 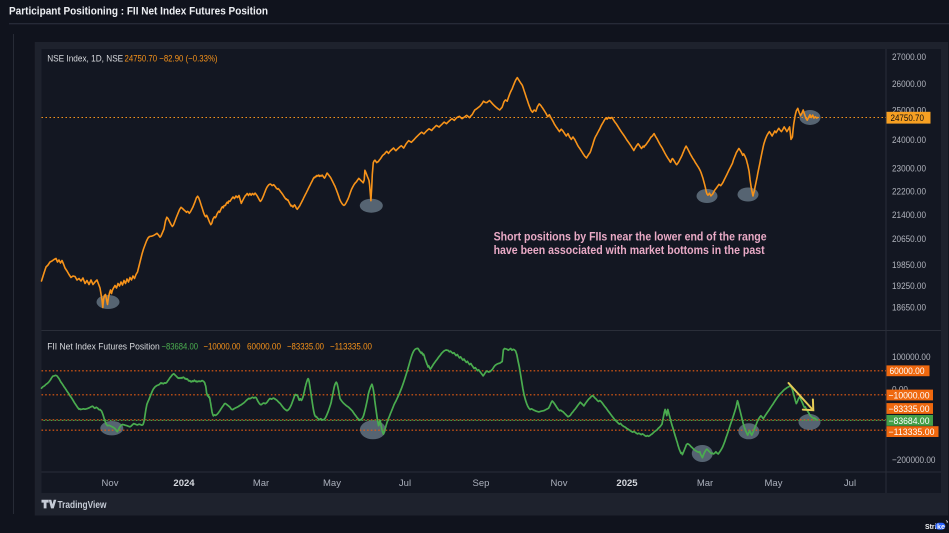 What do you see at coordinates (82, 505) in the screenshot?
I see `svg-text: TradingView` at bounding box center [82, 505].